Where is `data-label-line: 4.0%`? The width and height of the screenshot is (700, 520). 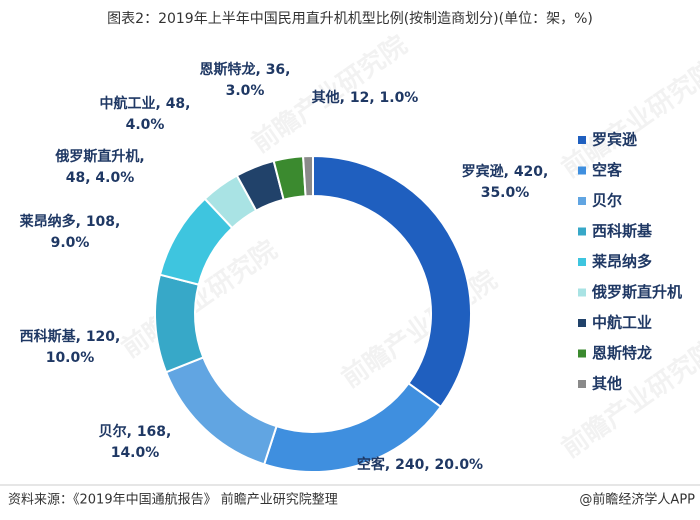
data-label-line: 4.0% is located at coordinates (145, 125).